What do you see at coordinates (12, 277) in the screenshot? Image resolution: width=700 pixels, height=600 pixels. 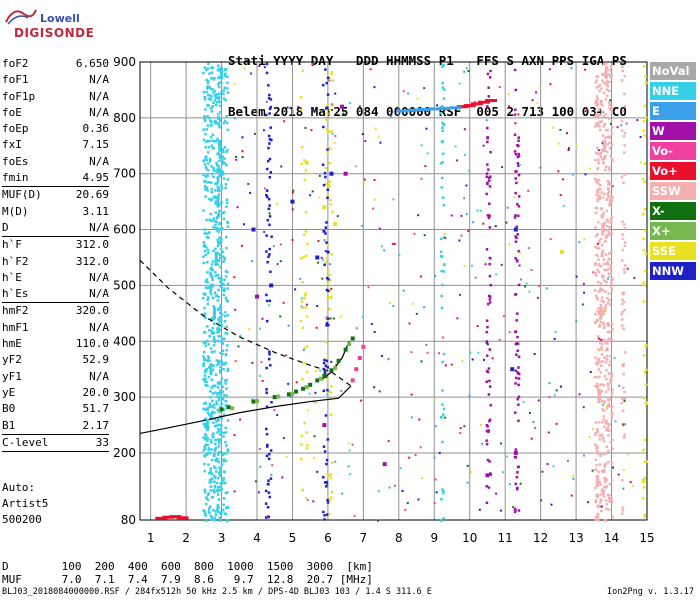 I see `param-name: h`E` at bounding box center [12, 277].